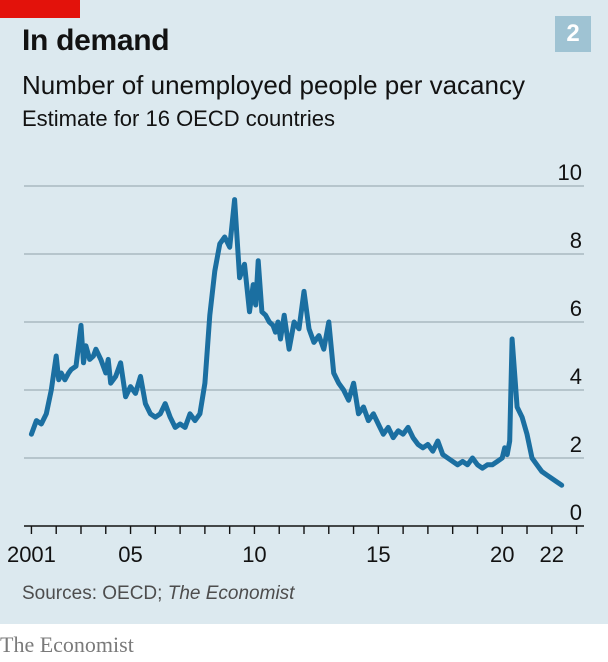  What do you see at coordinates (273, 85) in the screenshot?
I see `chart-subtitle: Number of unemployed people per vacancy` at bounding box center [273, 85].